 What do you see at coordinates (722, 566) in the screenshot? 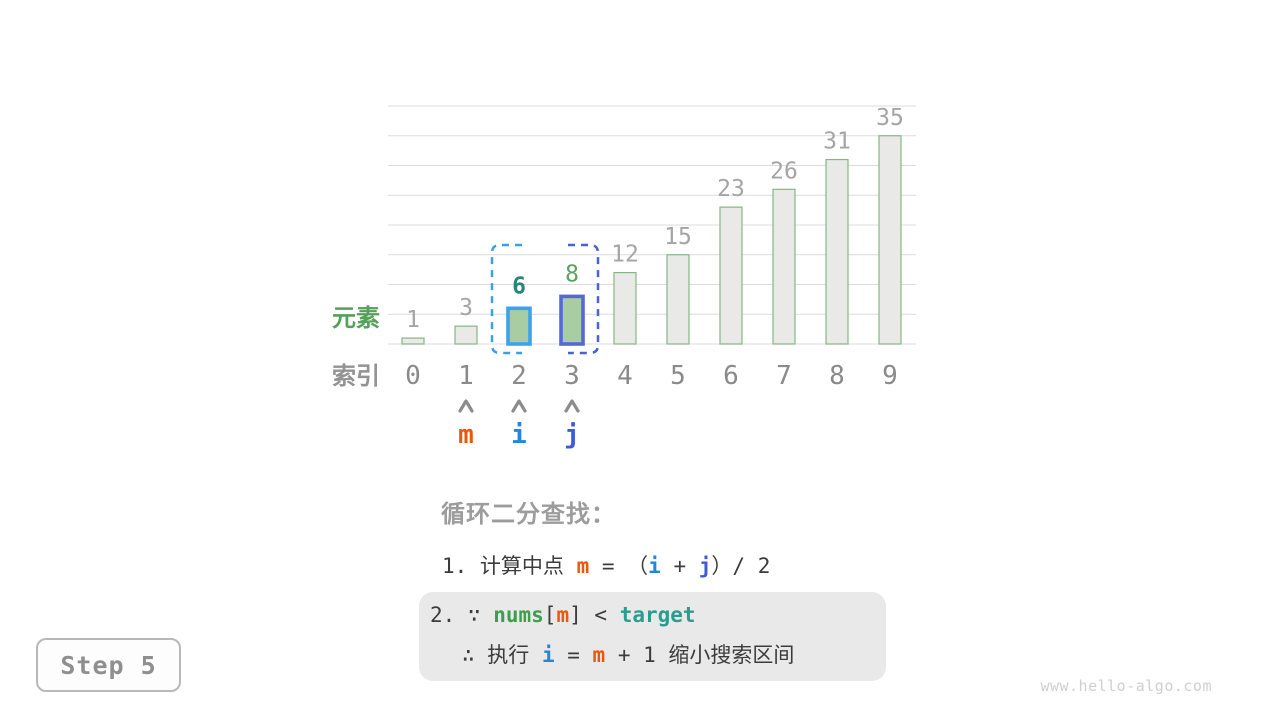
I see `token-plain: ）` at bounding box center [722, 566].